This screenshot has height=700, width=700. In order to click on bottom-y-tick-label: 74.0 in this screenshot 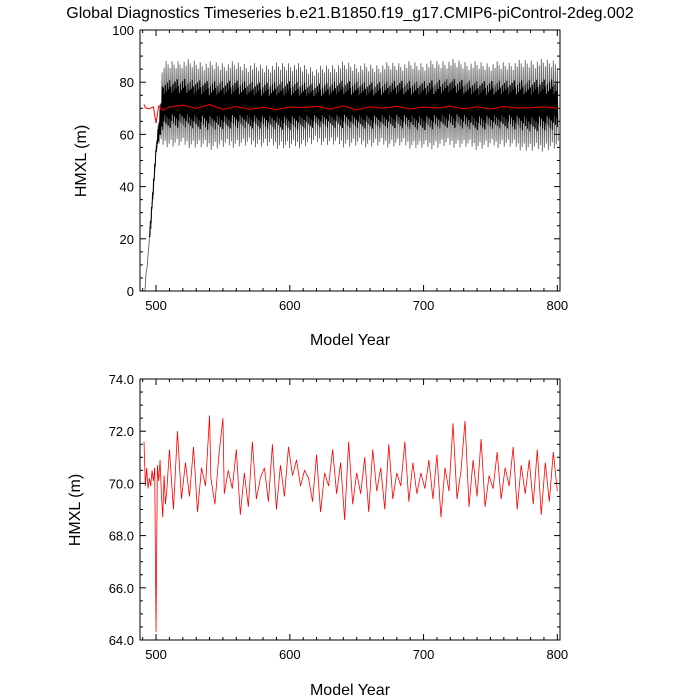, I will do `click(121, 379)`.